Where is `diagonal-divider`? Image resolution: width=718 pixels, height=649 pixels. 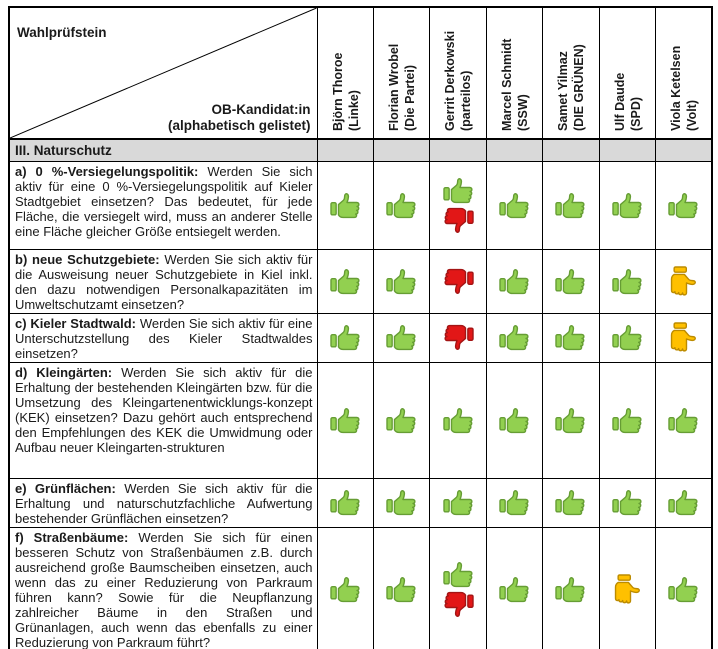 diagonal-divider is located at coordinates (163, 73).